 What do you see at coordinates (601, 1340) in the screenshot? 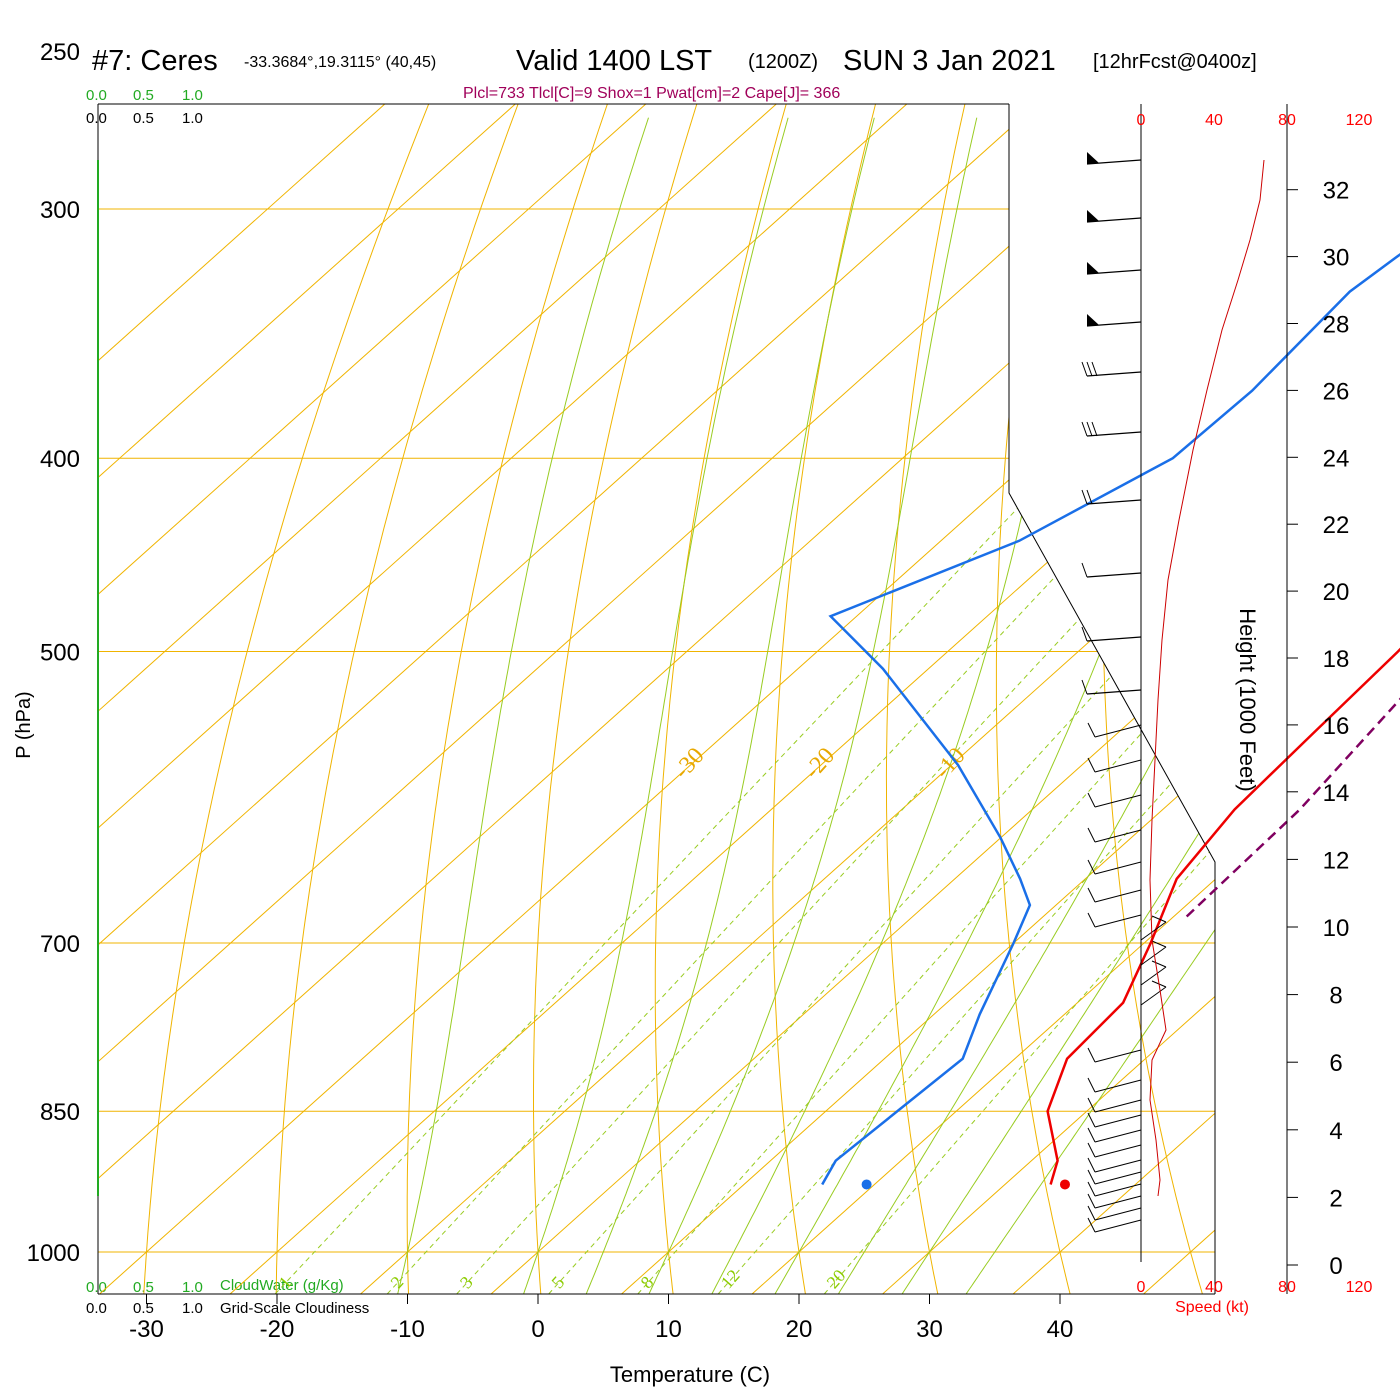
I see `x-axis: Temperature (C) -30 -20 -10 0 10 20 30 40` at bounding box center [601, 1340].